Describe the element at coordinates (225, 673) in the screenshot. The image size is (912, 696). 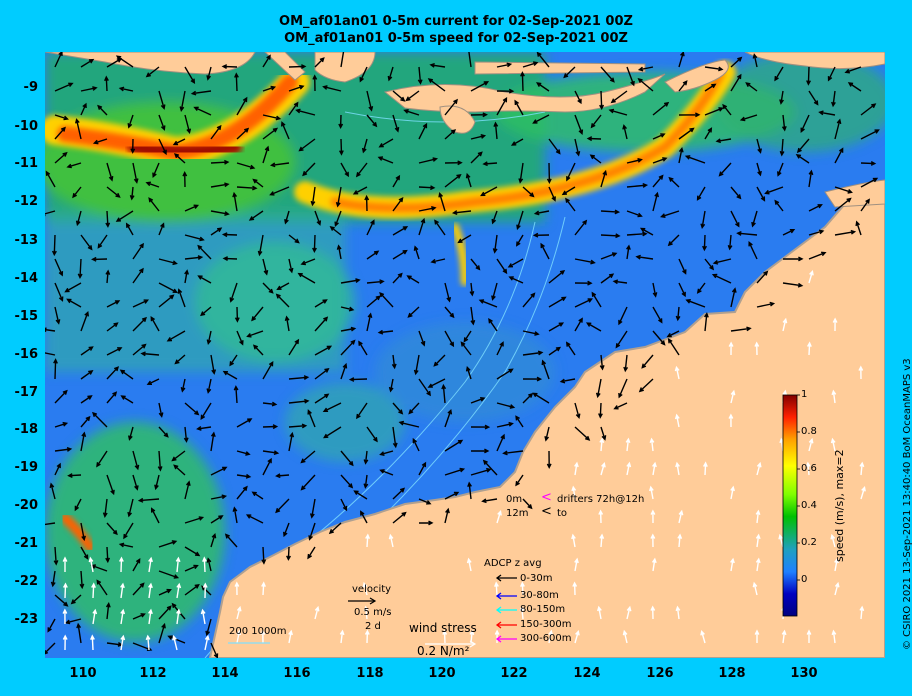
I see `lon-label: 114` at that location.